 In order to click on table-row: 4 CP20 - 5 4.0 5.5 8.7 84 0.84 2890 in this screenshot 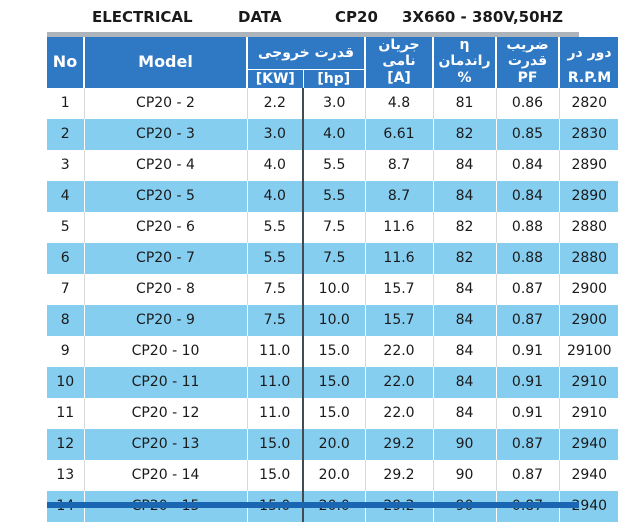, I will do `click(332, 196)`.